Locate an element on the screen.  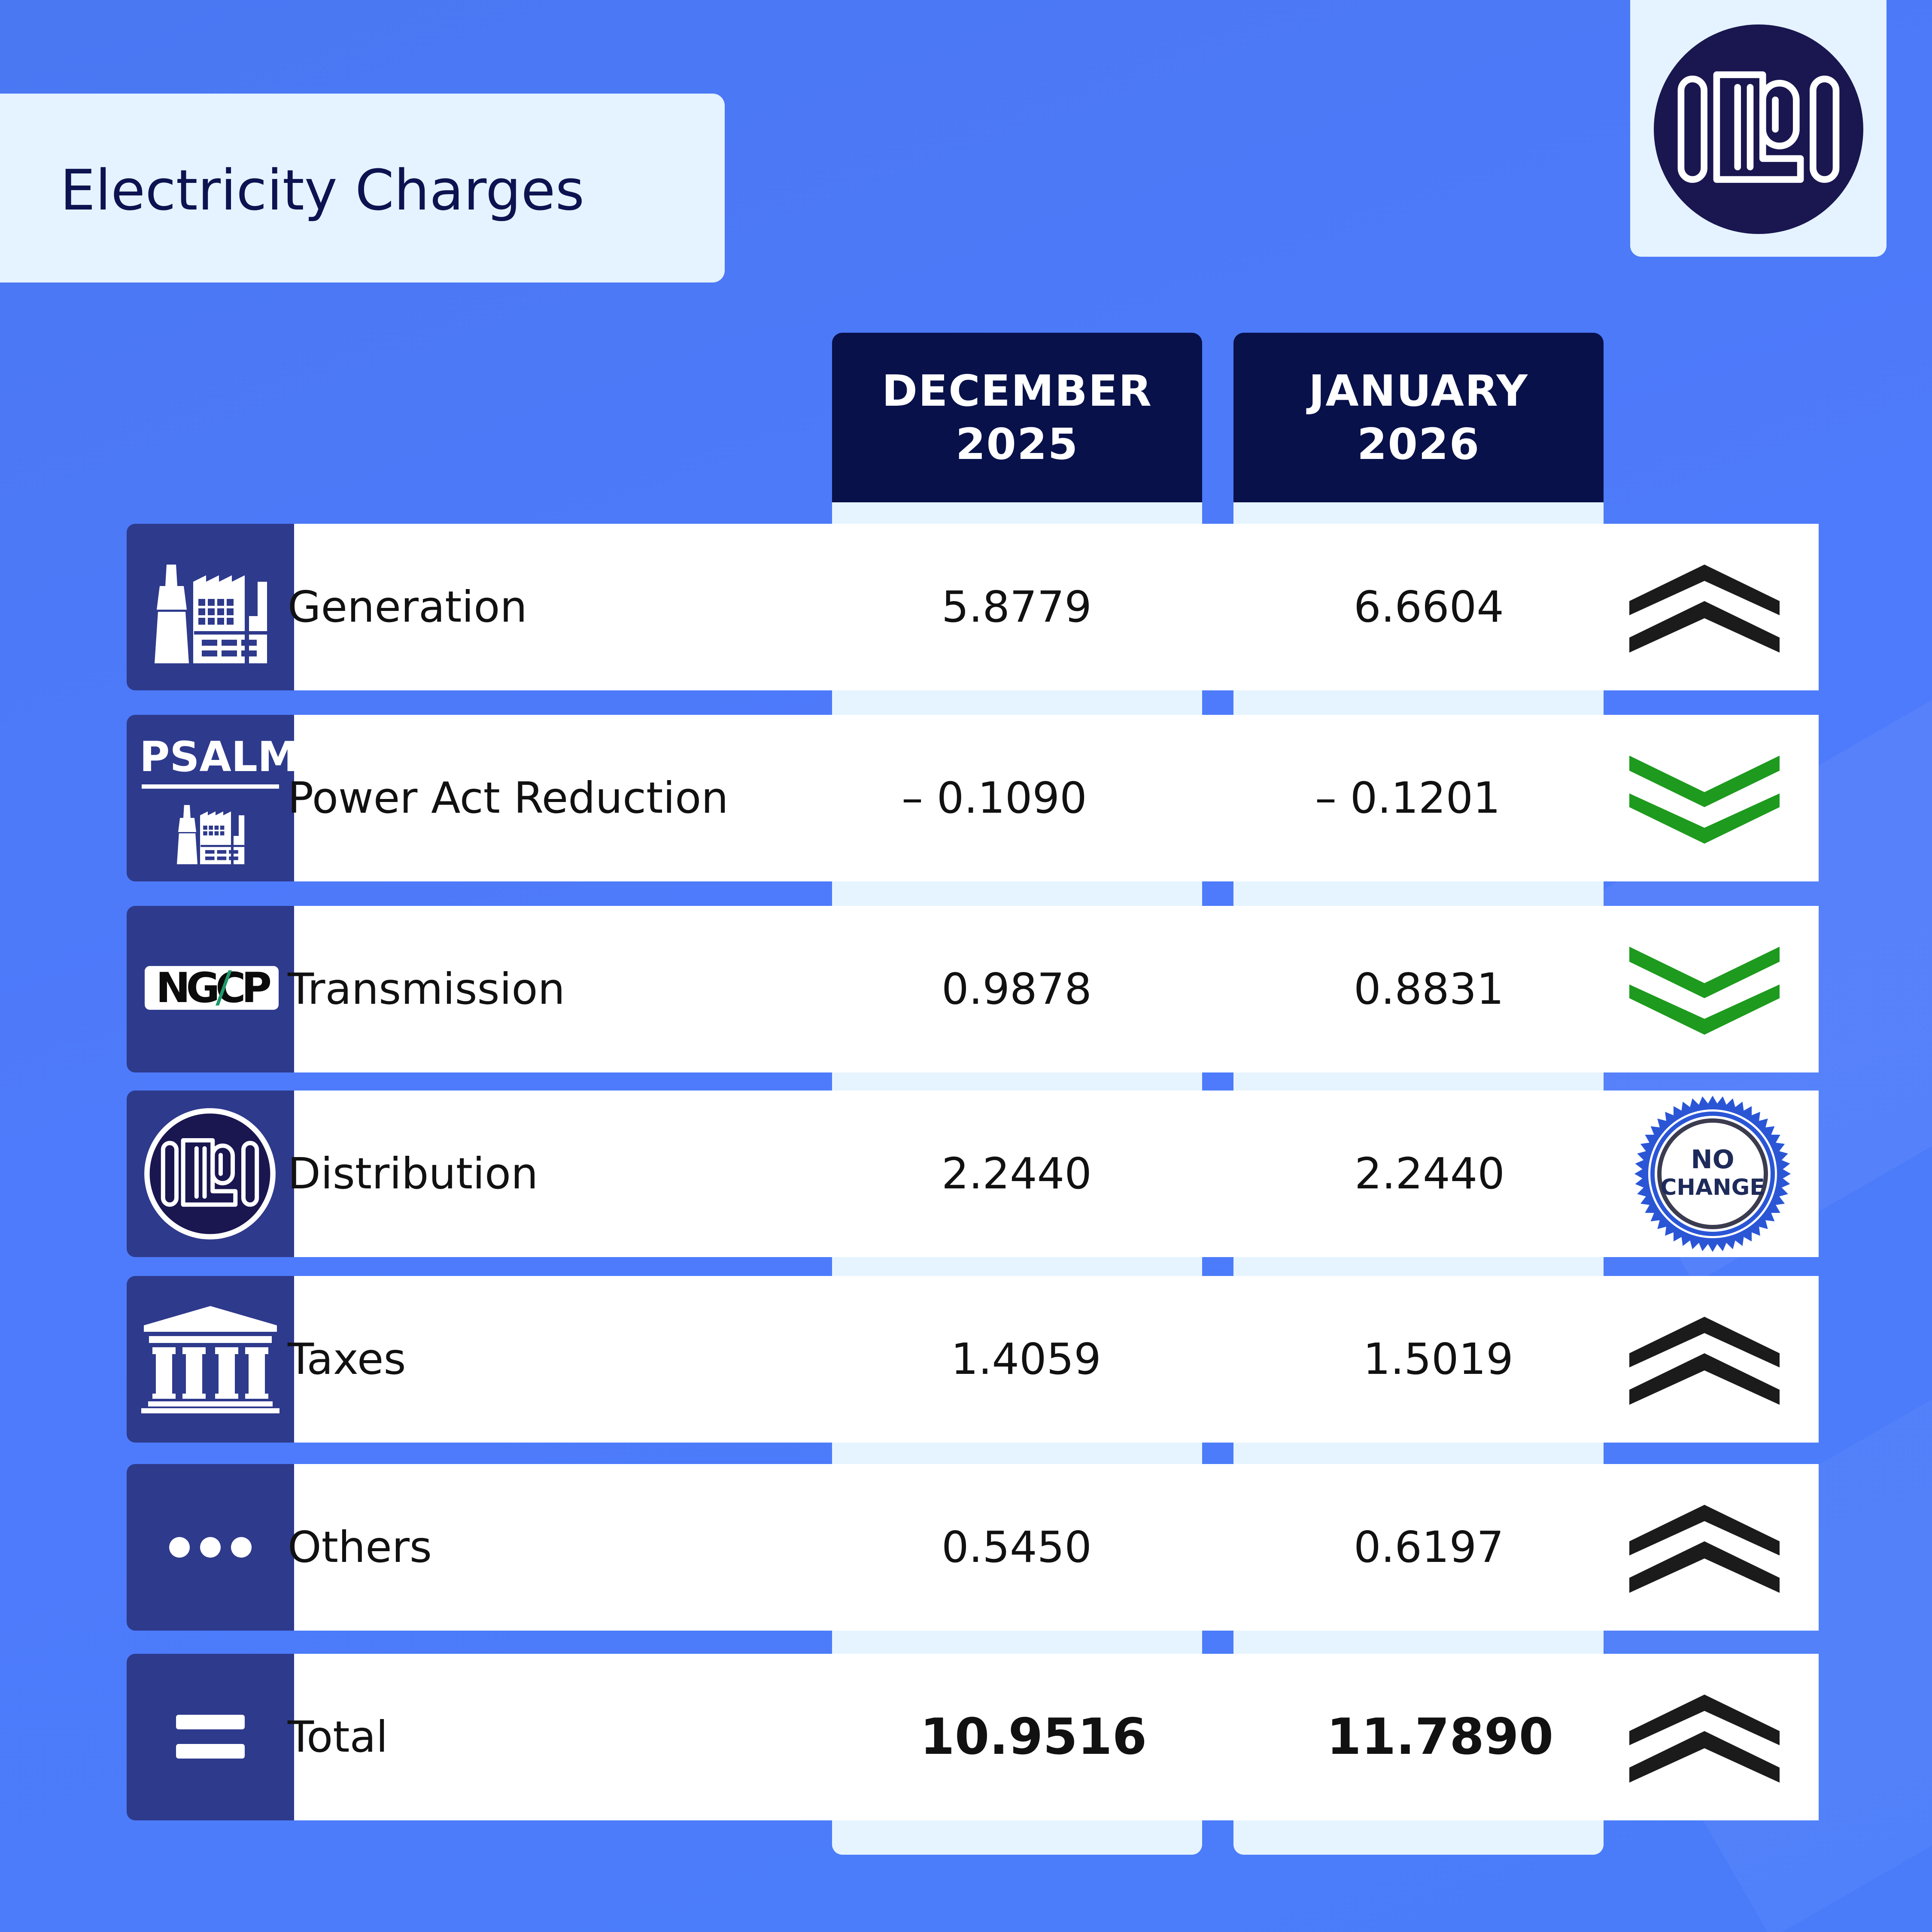
value-january: 6.6604 is located at coordinates (1429, 607).